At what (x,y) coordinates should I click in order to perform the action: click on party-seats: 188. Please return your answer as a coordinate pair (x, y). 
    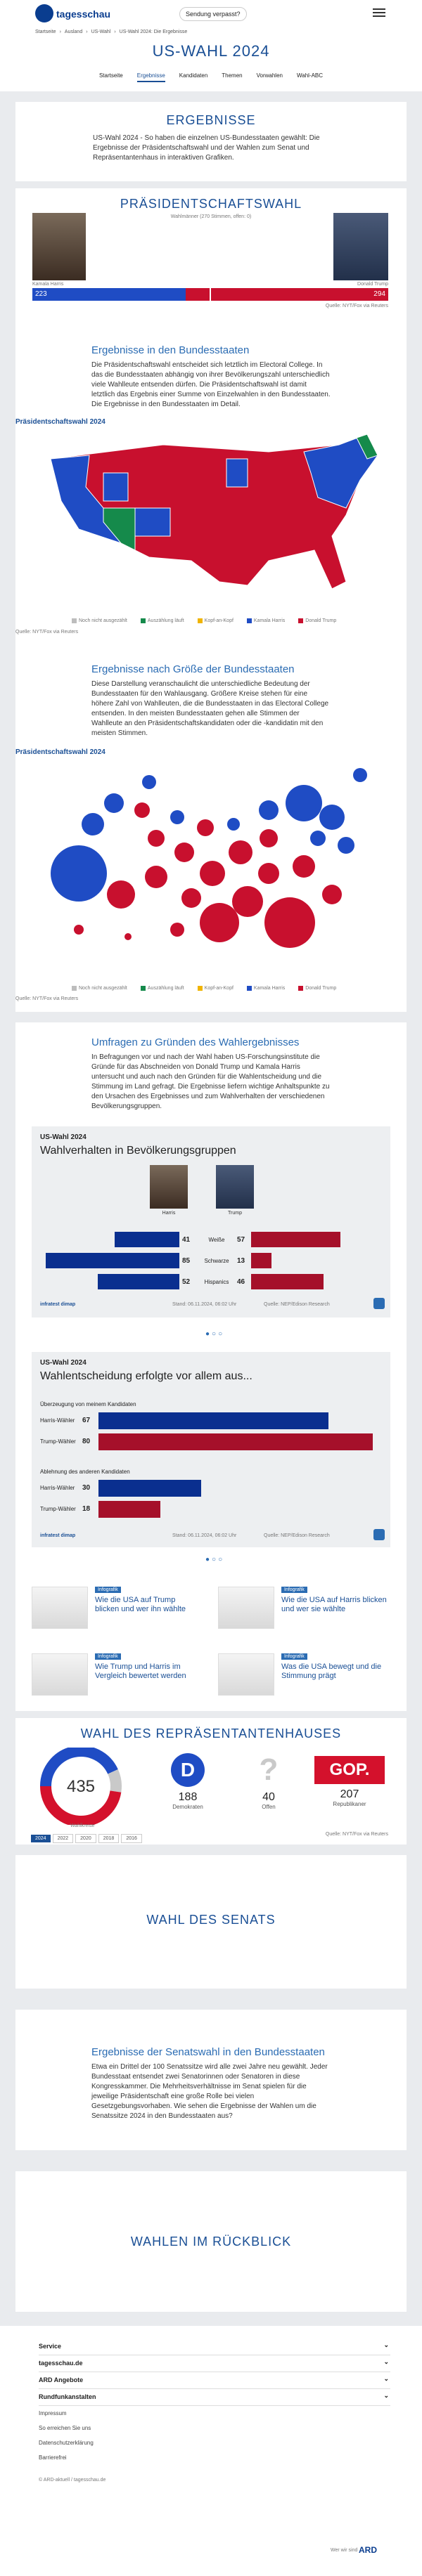
    Looking at the image, I should click on (188, 1797).